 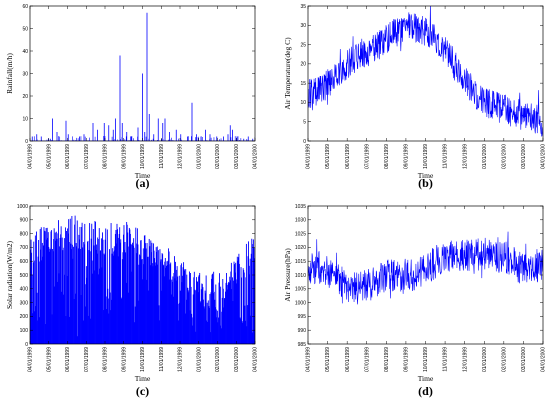 What do you see at coordinates (25, 52) in the screenshot?
I see `y-tick-label: 40` at bounding box center [25, 52].